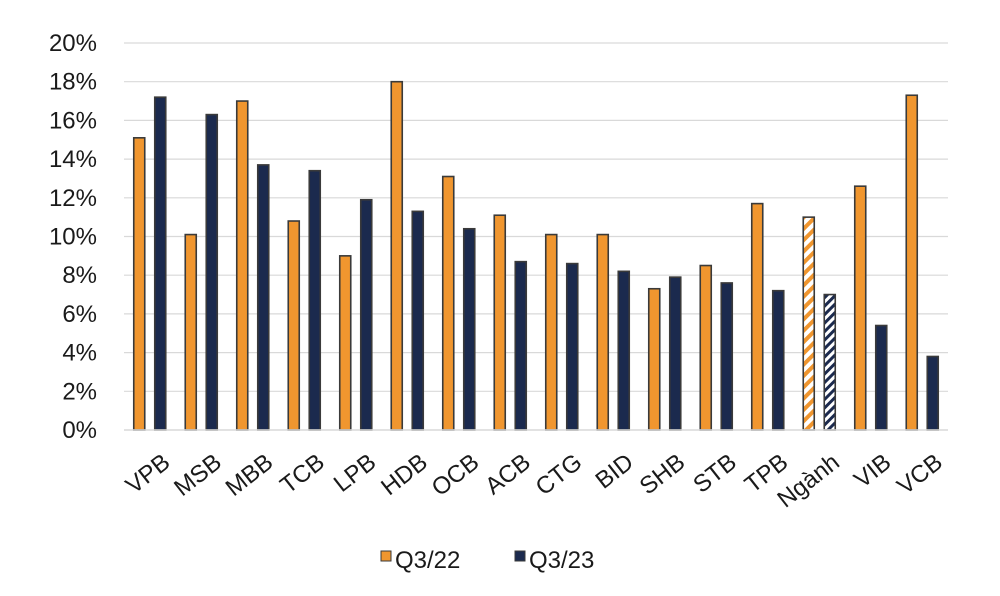  I want to click on y-tick-label: 0%, so click(79, 430).